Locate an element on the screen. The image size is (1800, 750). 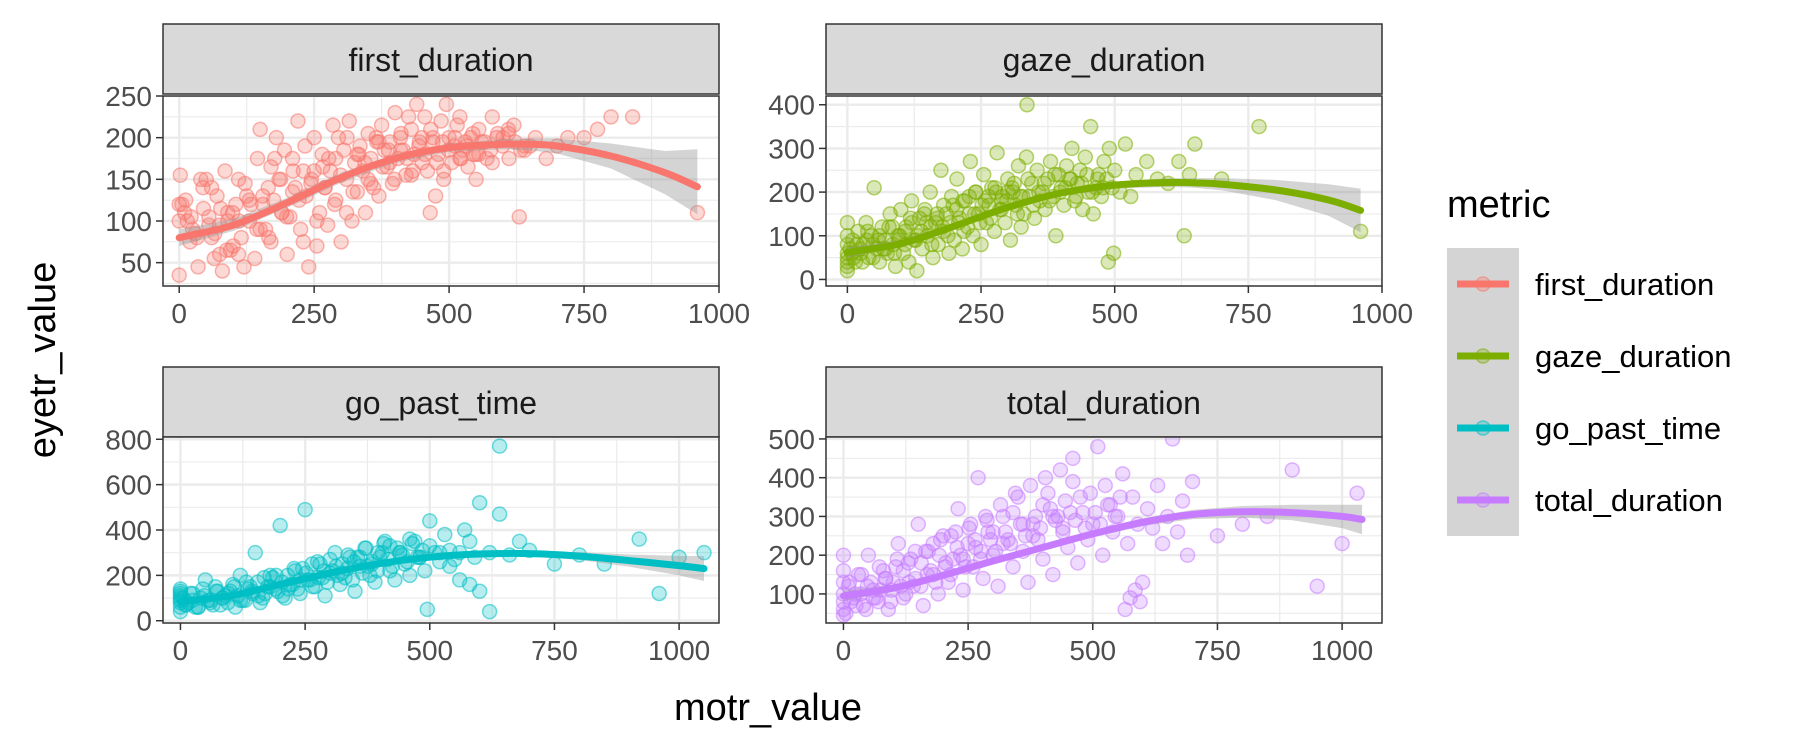
panel-data is located at coordinates (438, 189).